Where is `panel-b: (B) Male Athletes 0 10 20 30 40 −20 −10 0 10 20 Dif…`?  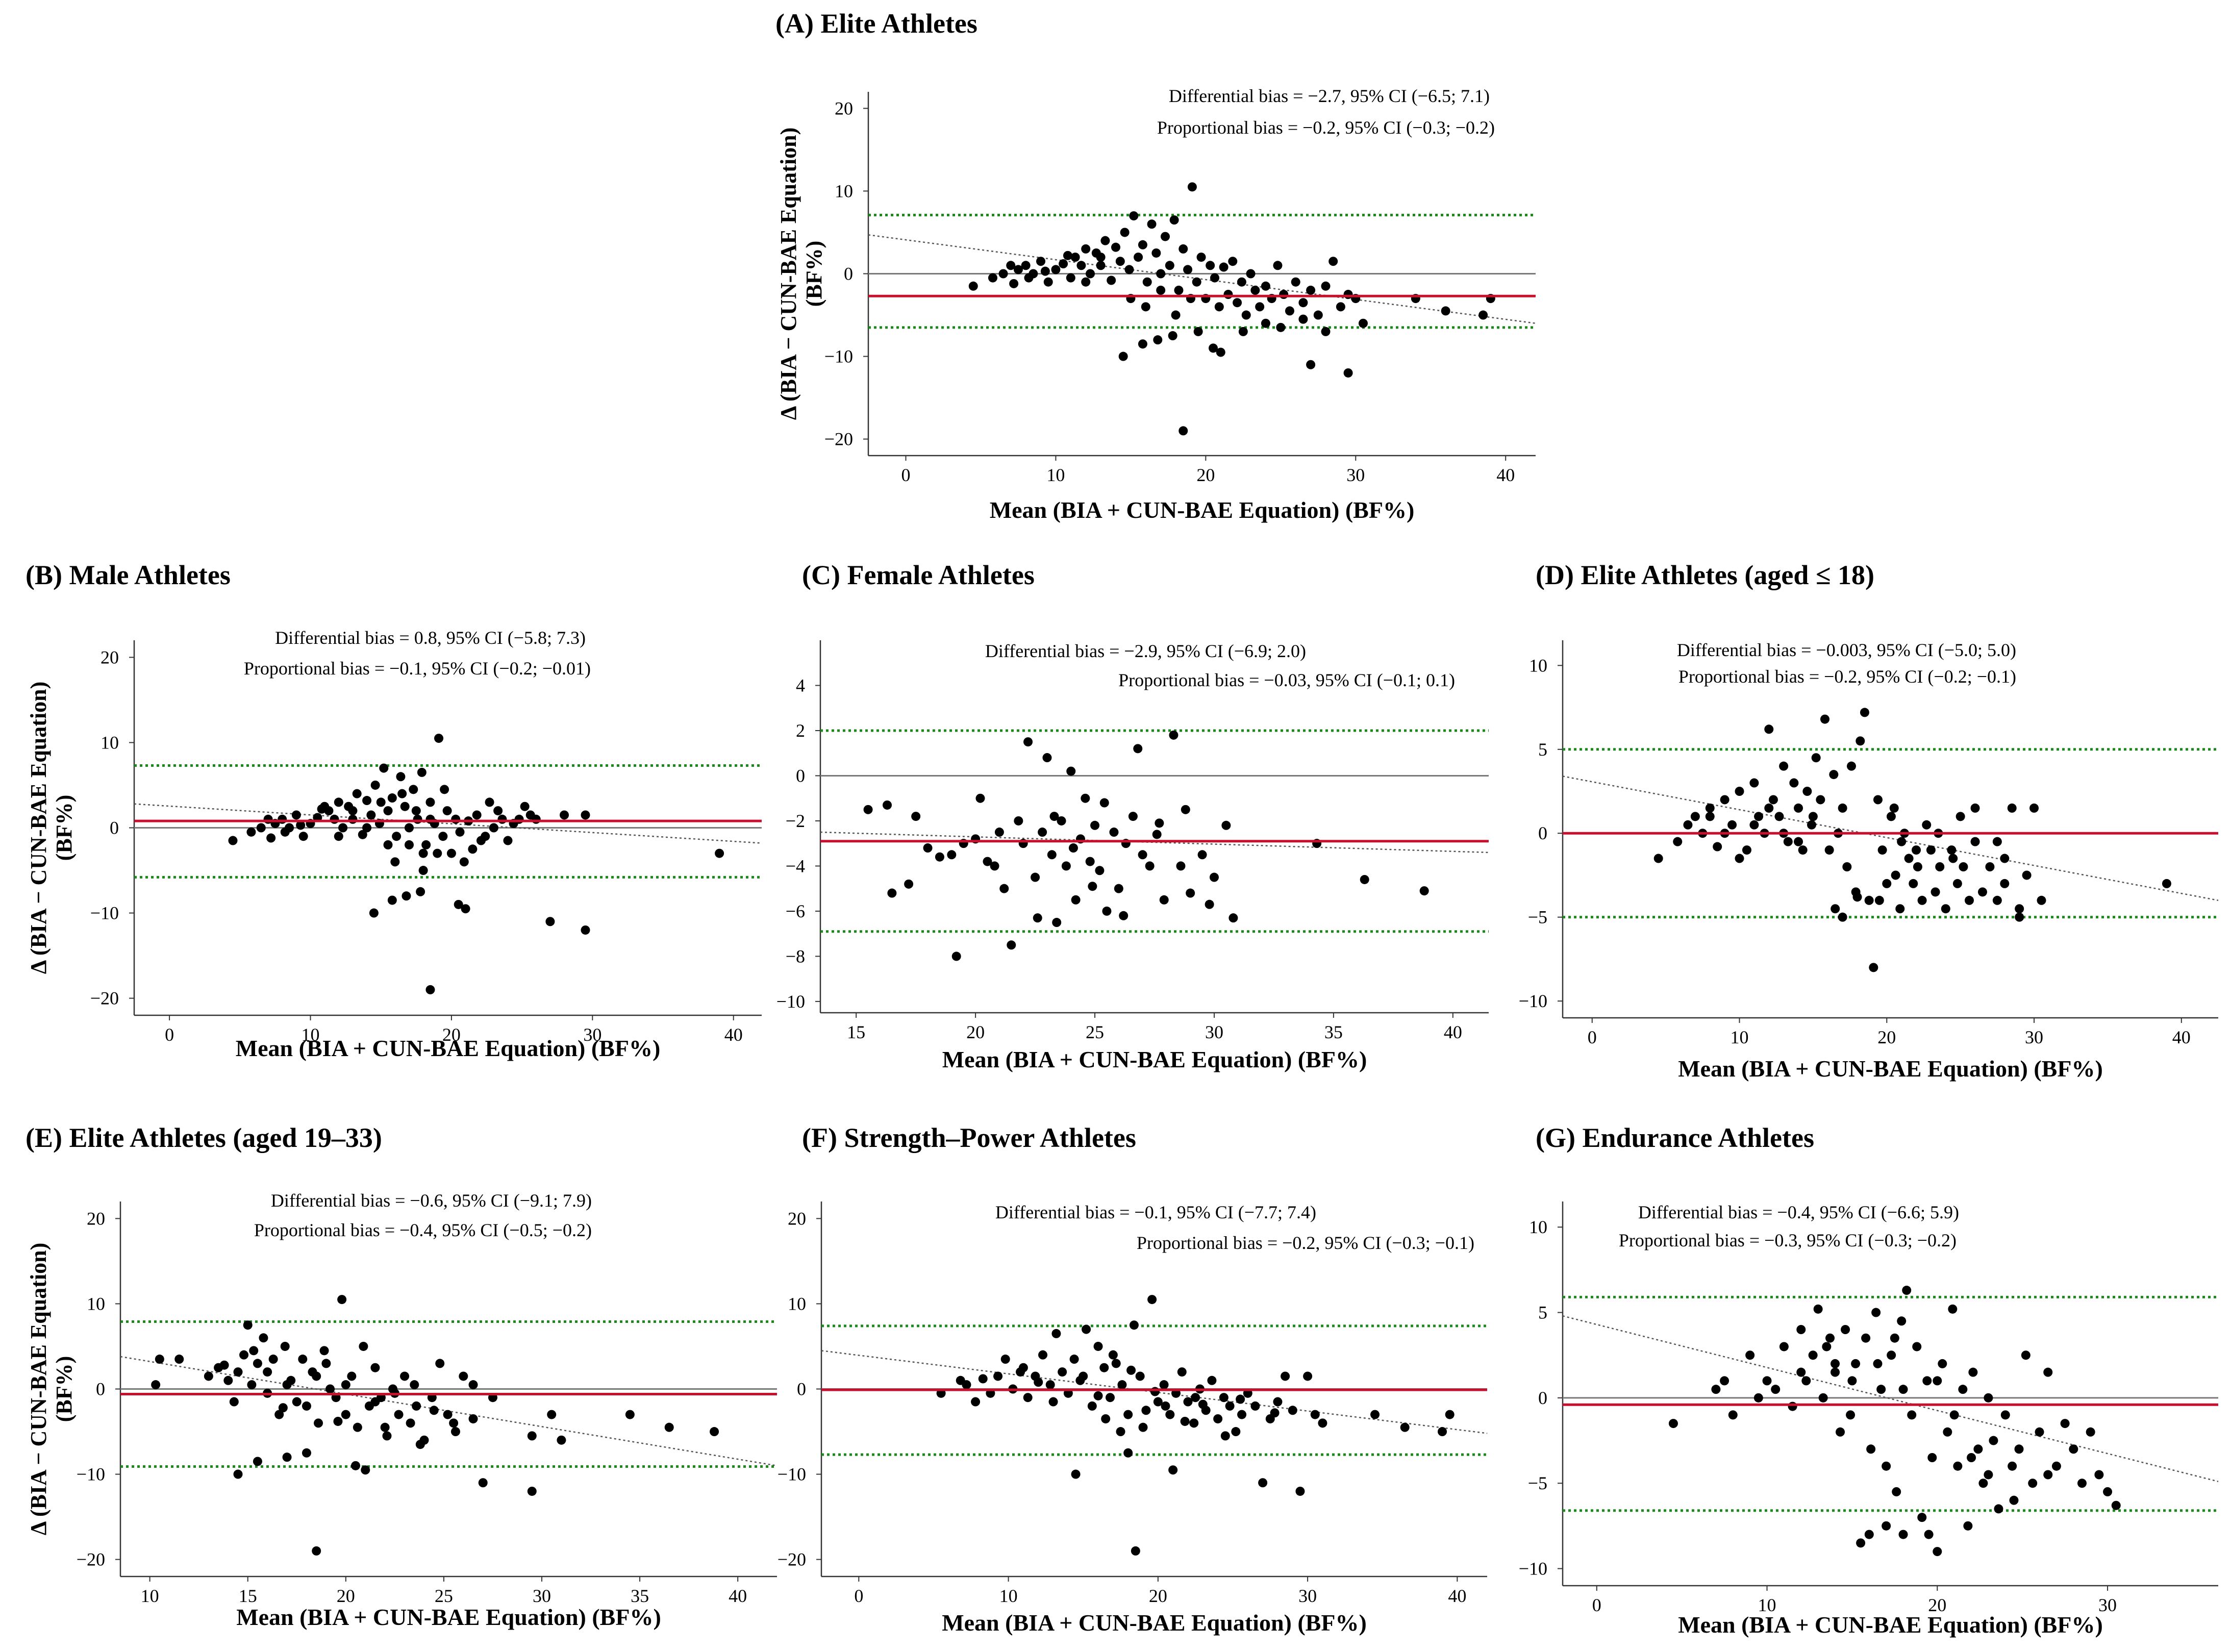
panel-b: (B) Male Athletes 0 10 20 30 40 −20 −10 0 10 20 Dif… is located at coordinates (394, 810).